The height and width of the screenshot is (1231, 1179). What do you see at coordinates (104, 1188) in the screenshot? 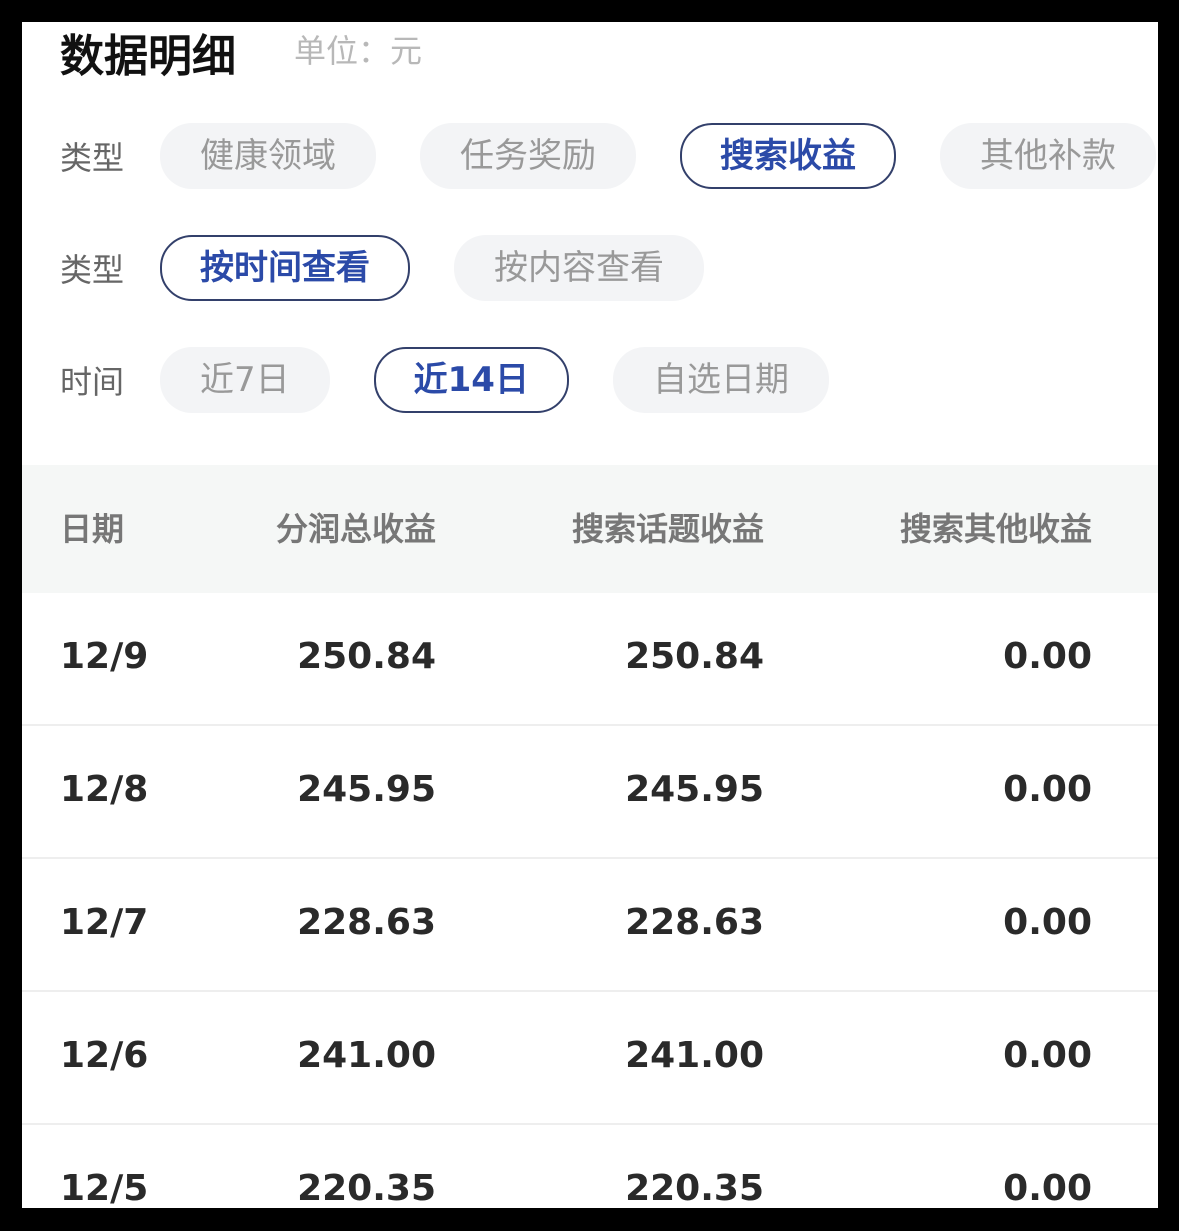
I see `table-cell: 12/5` at bounding box center [104, 1188].